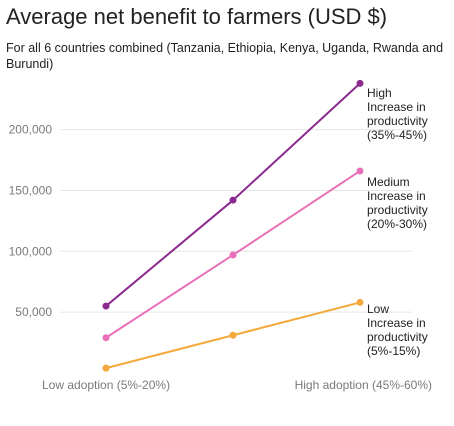 The width and height of the screenshot is (454, 426). I want to click on y-tick-label: 150,000, so click(31, 190).